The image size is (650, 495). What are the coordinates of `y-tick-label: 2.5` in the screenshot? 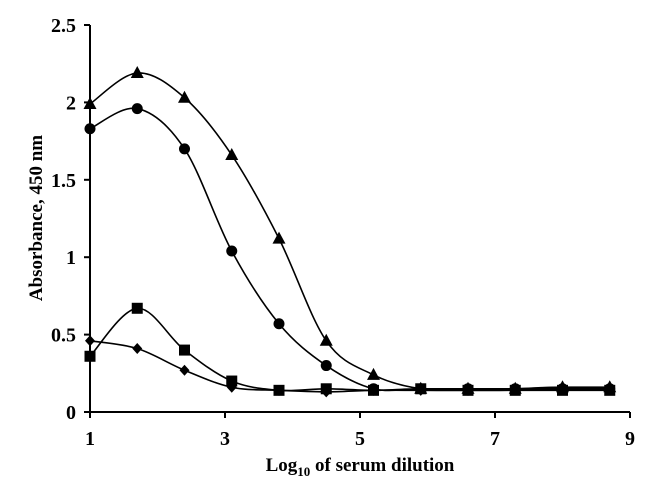 It's located at (63, 26).